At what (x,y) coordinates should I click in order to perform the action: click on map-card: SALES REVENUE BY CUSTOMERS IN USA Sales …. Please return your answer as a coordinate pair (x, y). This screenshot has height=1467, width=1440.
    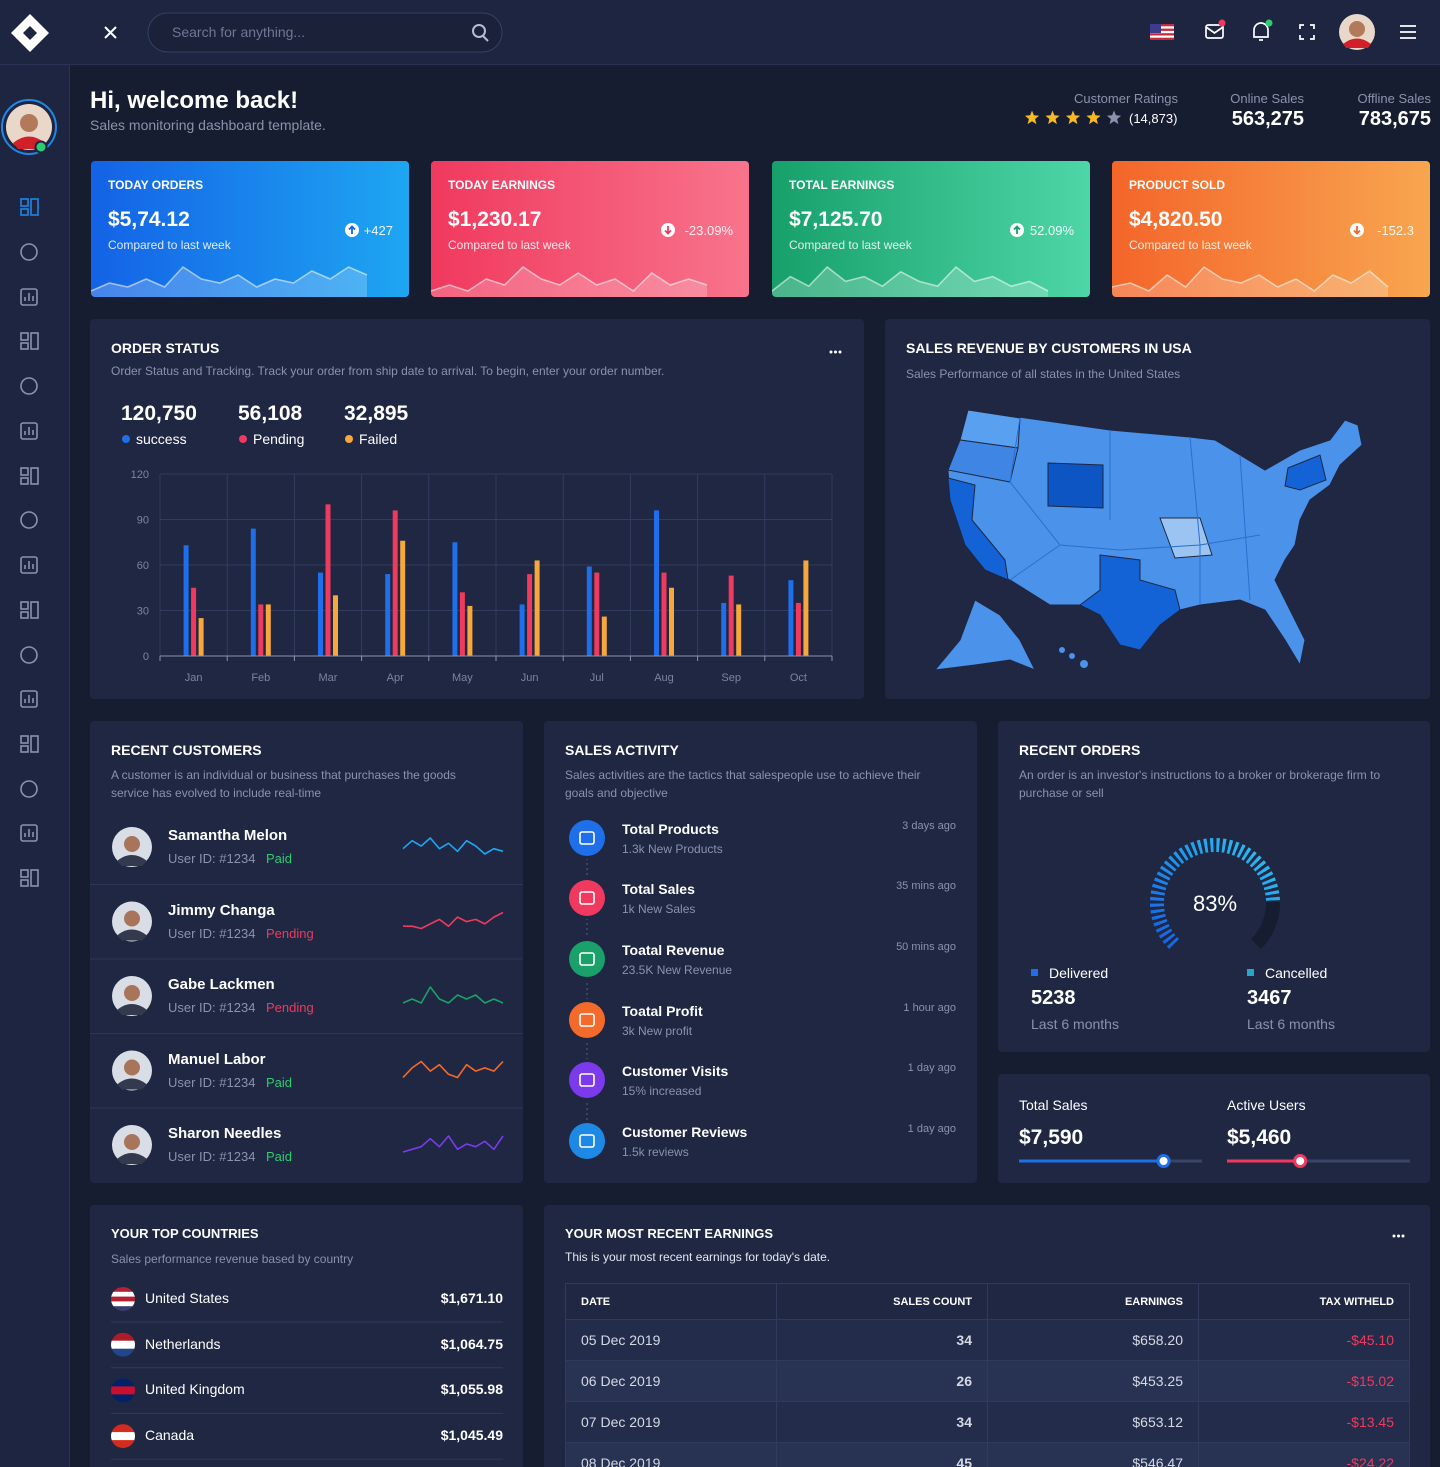
    Looking at the image, I should click on (1157, 509).